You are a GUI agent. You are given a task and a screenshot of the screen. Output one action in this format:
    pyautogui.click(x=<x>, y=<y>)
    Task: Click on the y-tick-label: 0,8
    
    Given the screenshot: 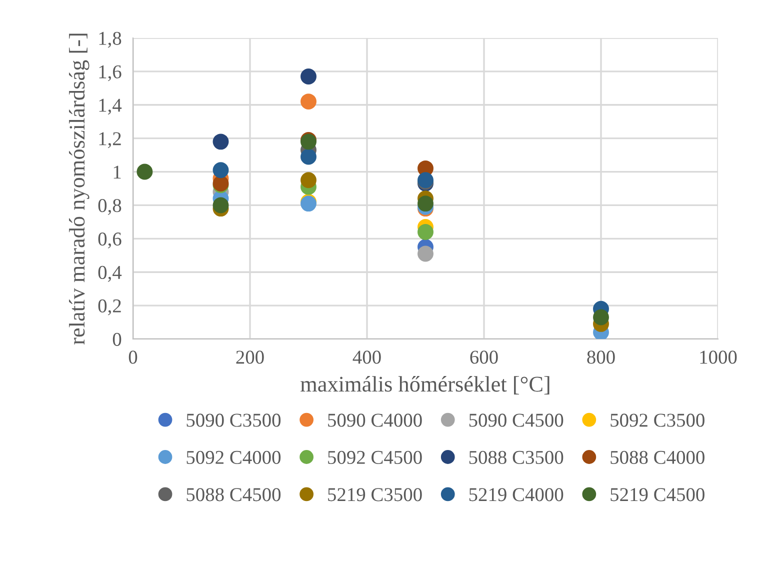 What is the action you would take?
    pyautogui.click(x=110, y=207)
    